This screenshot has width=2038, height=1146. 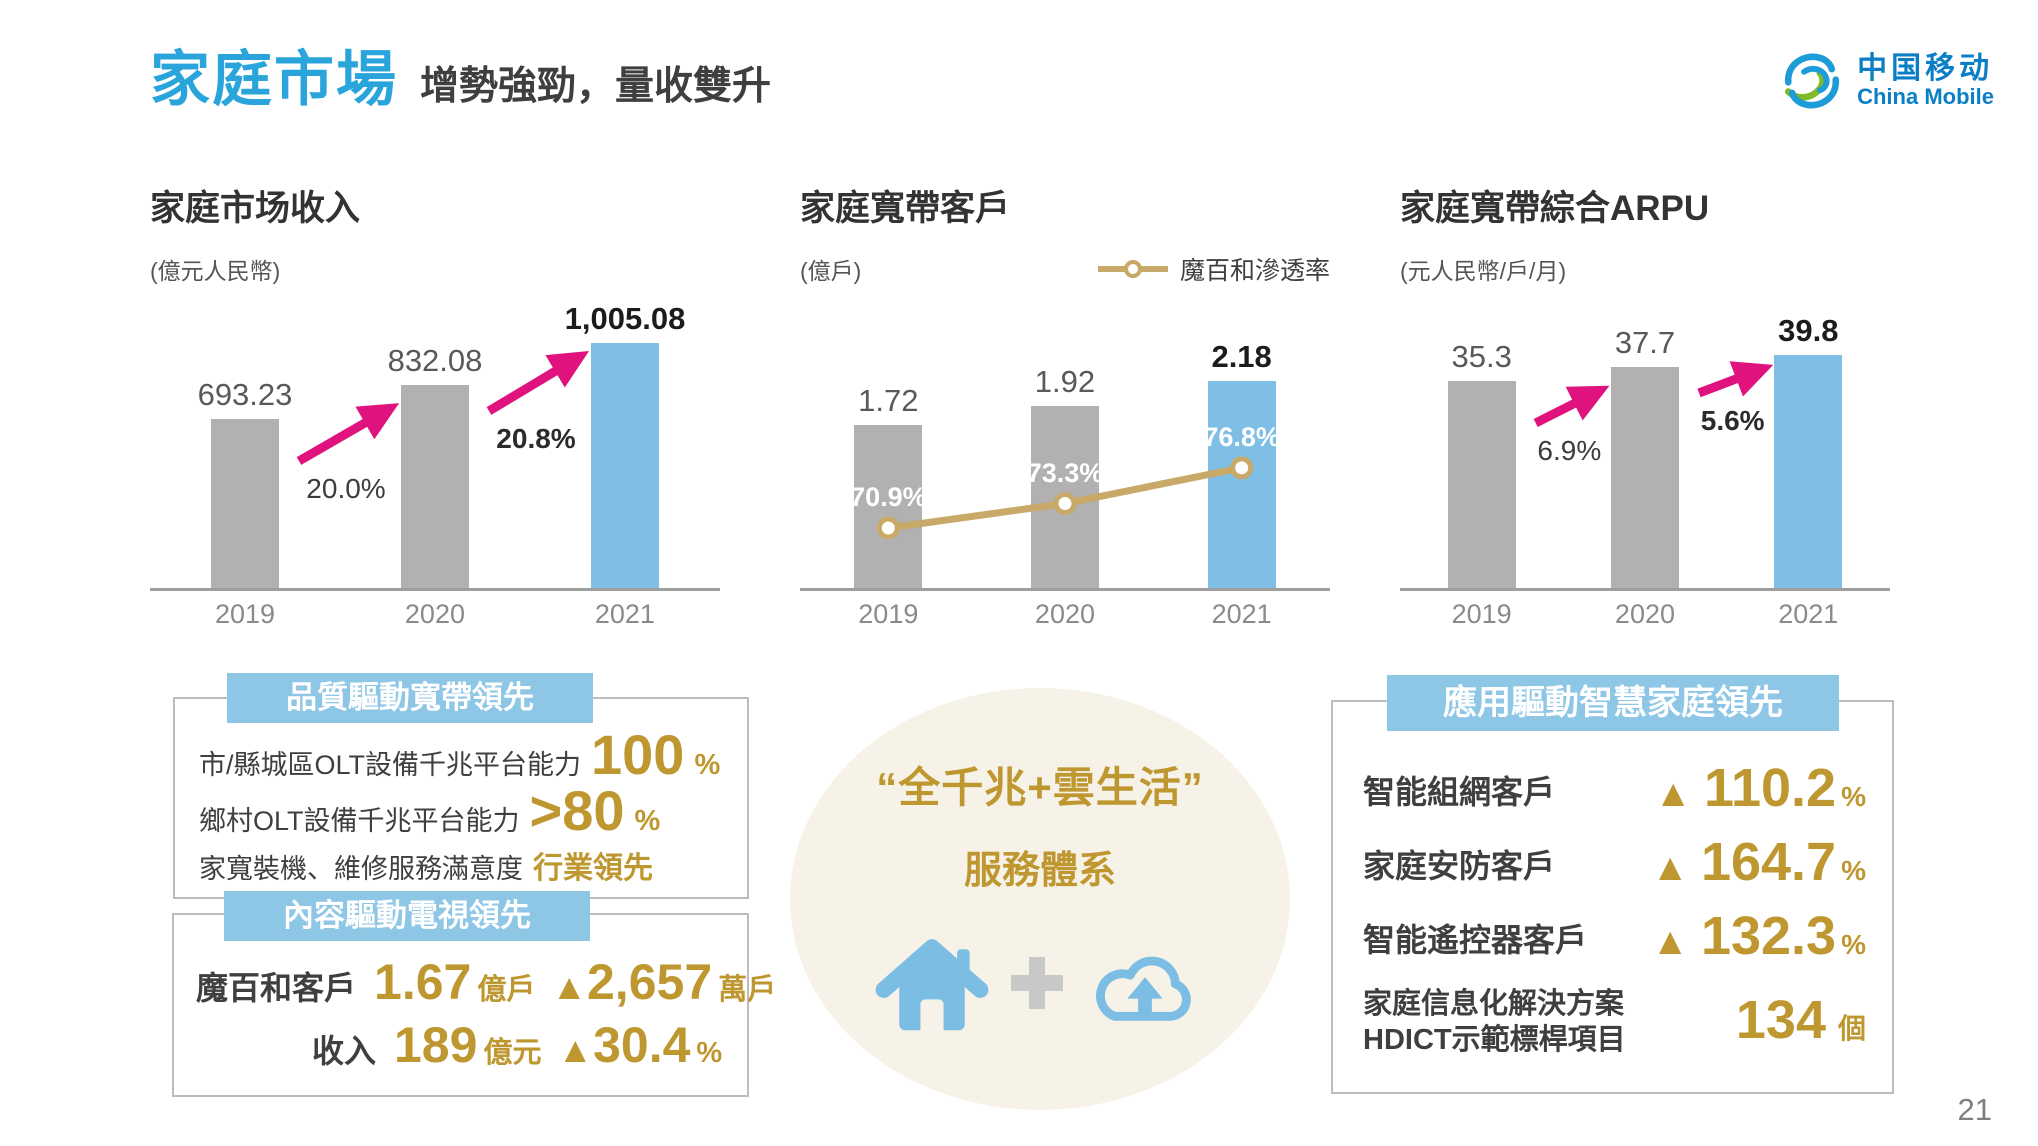 I want to click on stat-row: 智能遙控器客戶 ▲ 132.3 %, so click(x=1614, y=936).